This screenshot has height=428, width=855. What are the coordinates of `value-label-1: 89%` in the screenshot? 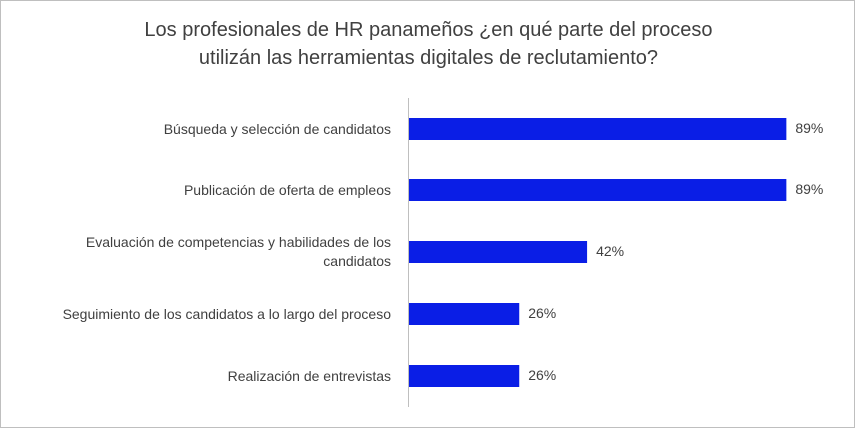 It's located at (809, 128).